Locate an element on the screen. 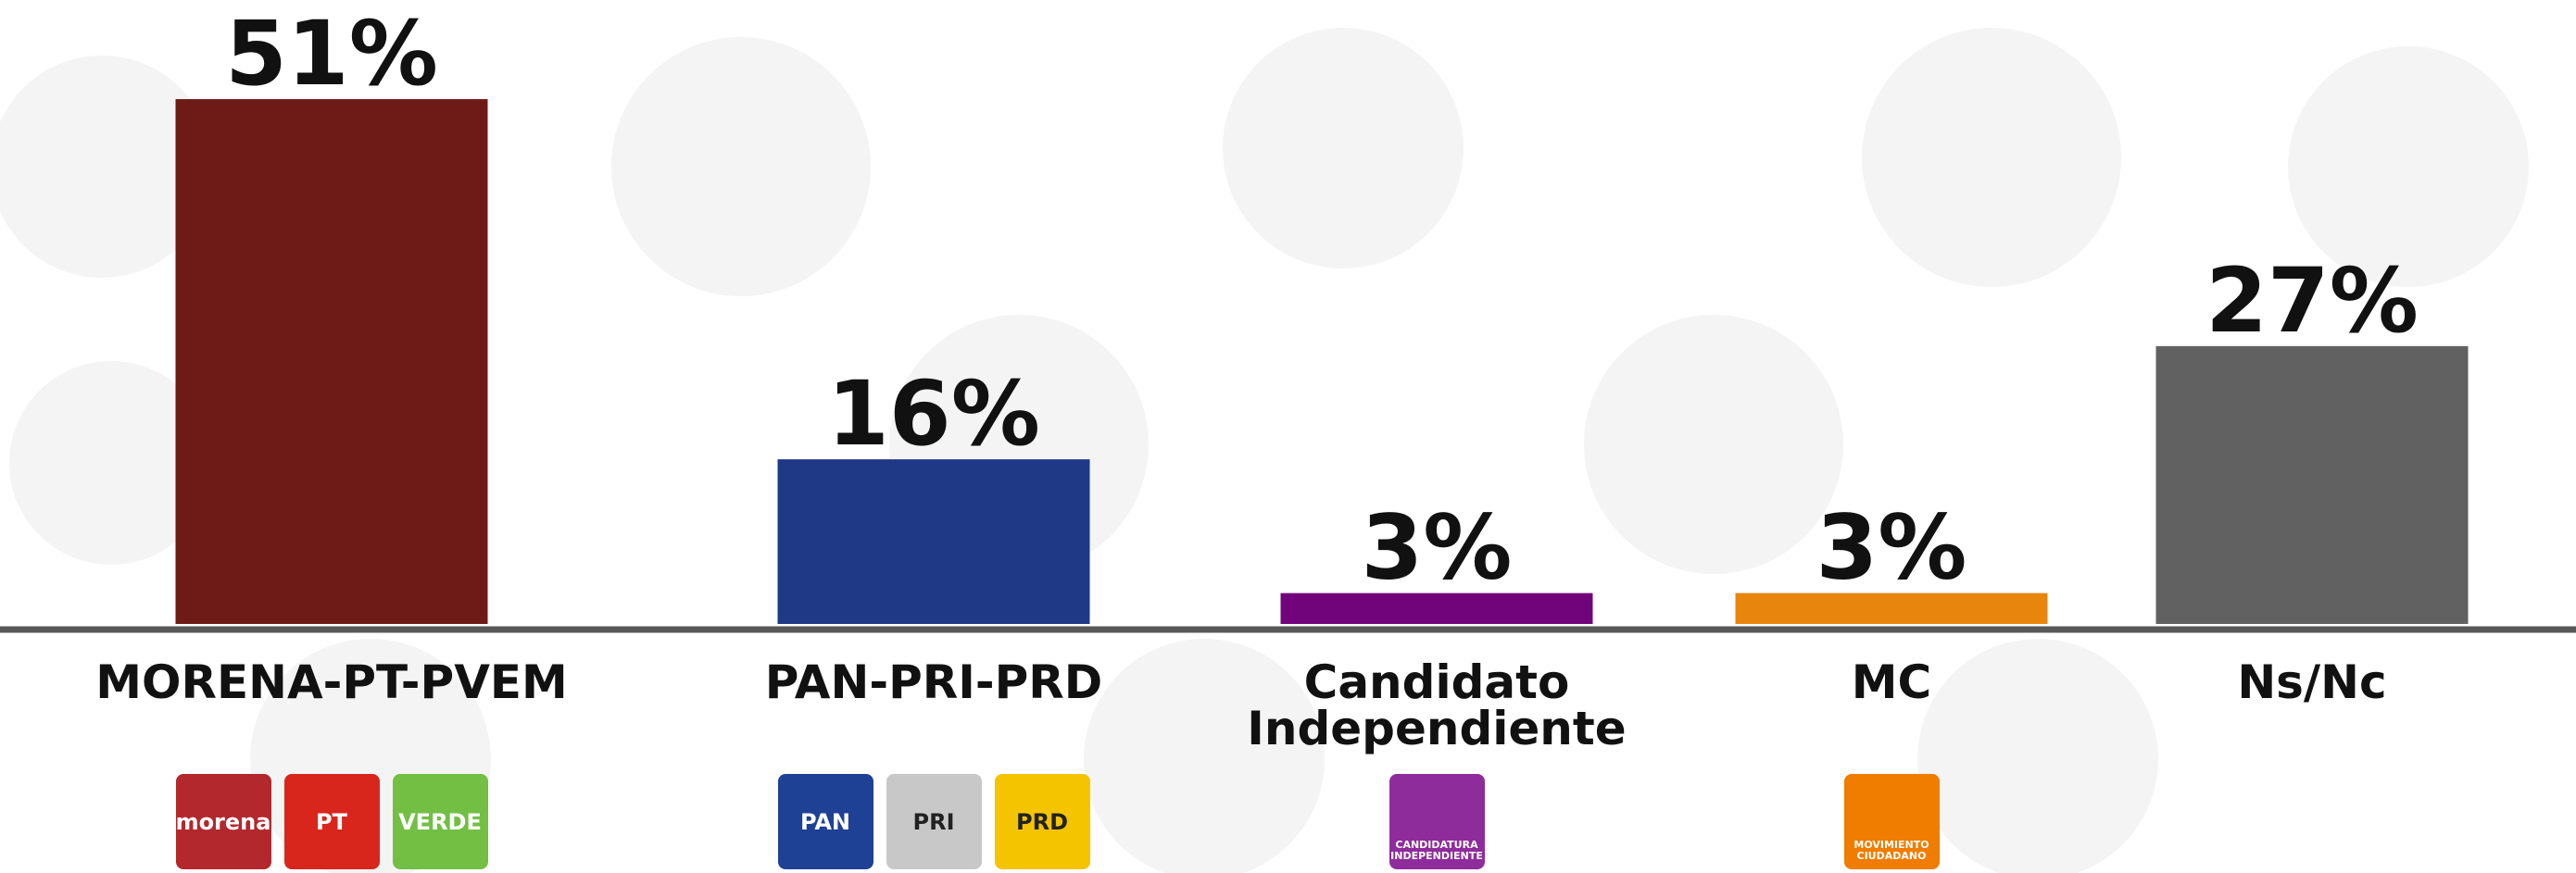  value-label: 27% is located at coordinates (2312, 301).